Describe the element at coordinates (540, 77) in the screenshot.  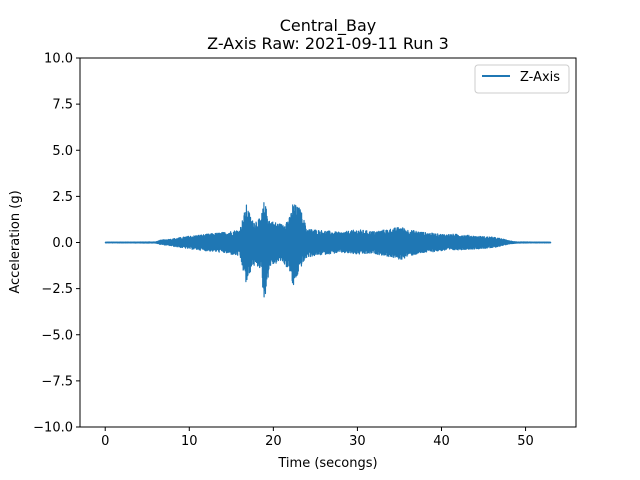
I see `legend-label: Z-Axis` at that location.